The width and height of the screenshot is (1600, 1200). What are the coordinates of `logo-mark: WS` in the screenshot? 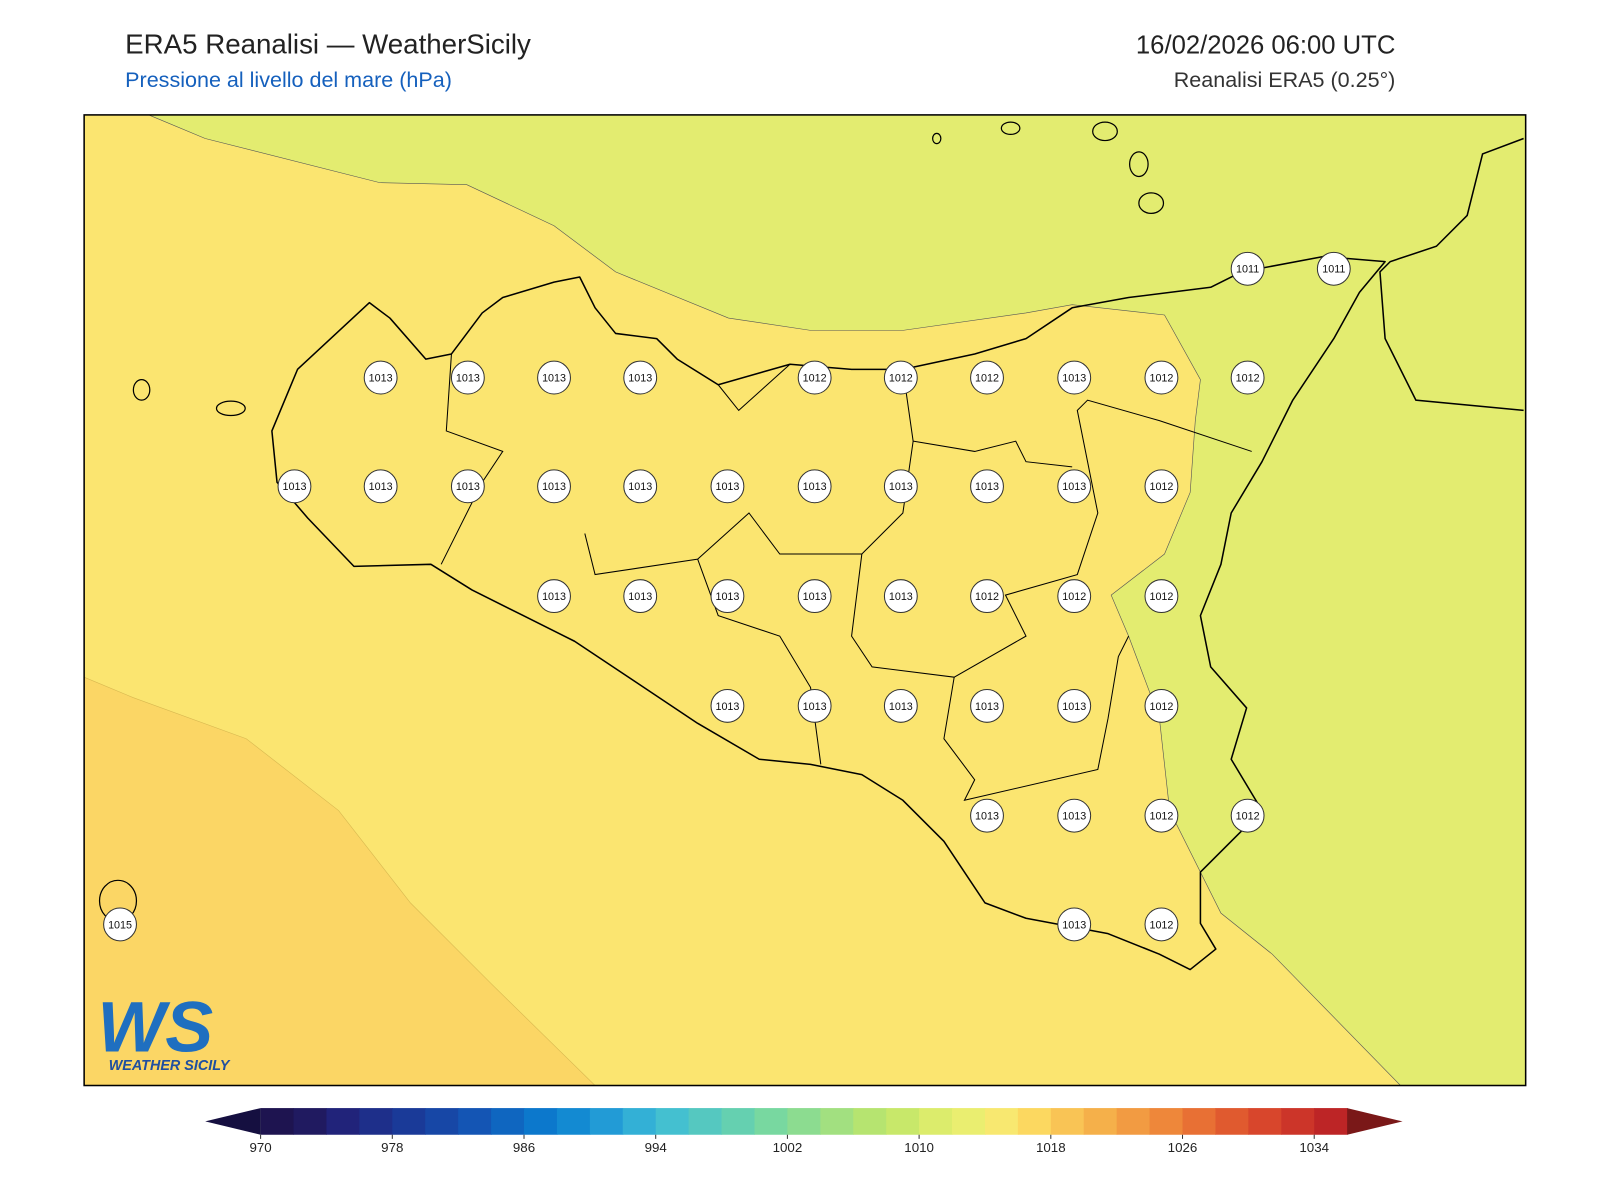 It's located at (155, 1028).